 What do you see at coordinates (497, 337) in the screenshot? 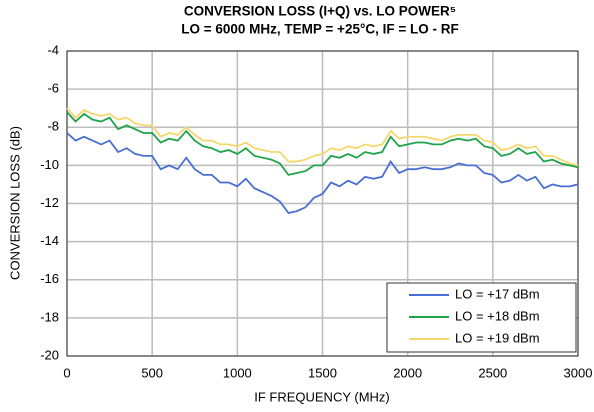
I see `legend-label: LO = +19 dBm` at bounding box center [497, 337].